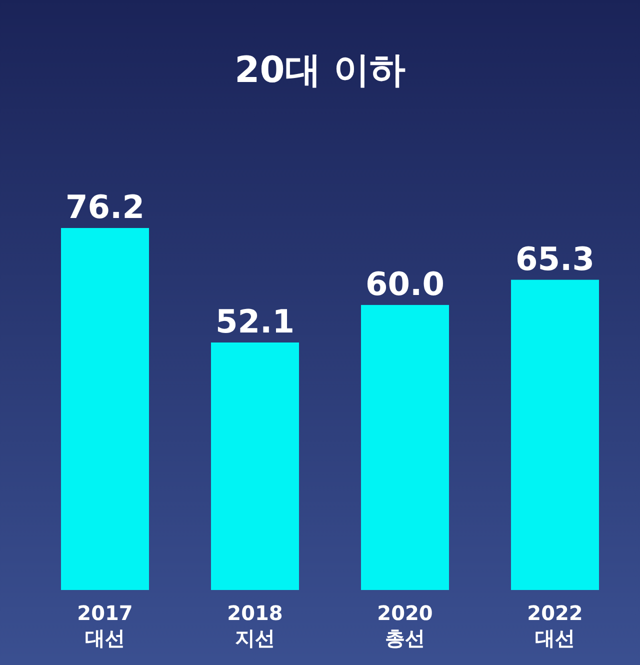  What do you see at coordinates (405, 283) in the screenshot?
I see `data-label: 60.0` at bounding box center [405, 283].